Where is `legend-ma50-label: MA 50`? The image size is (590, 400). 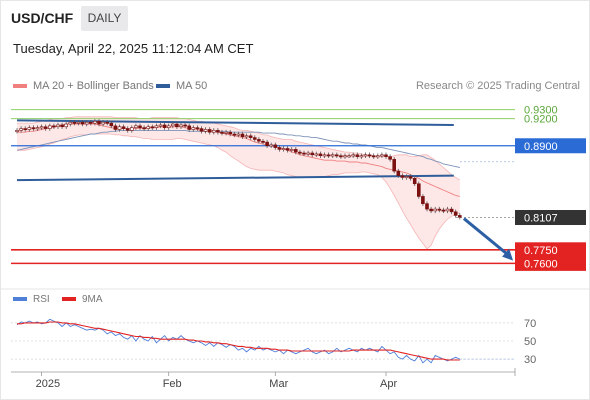 legend-ma50-label: MA 50 is located at coordinates (192, 86).